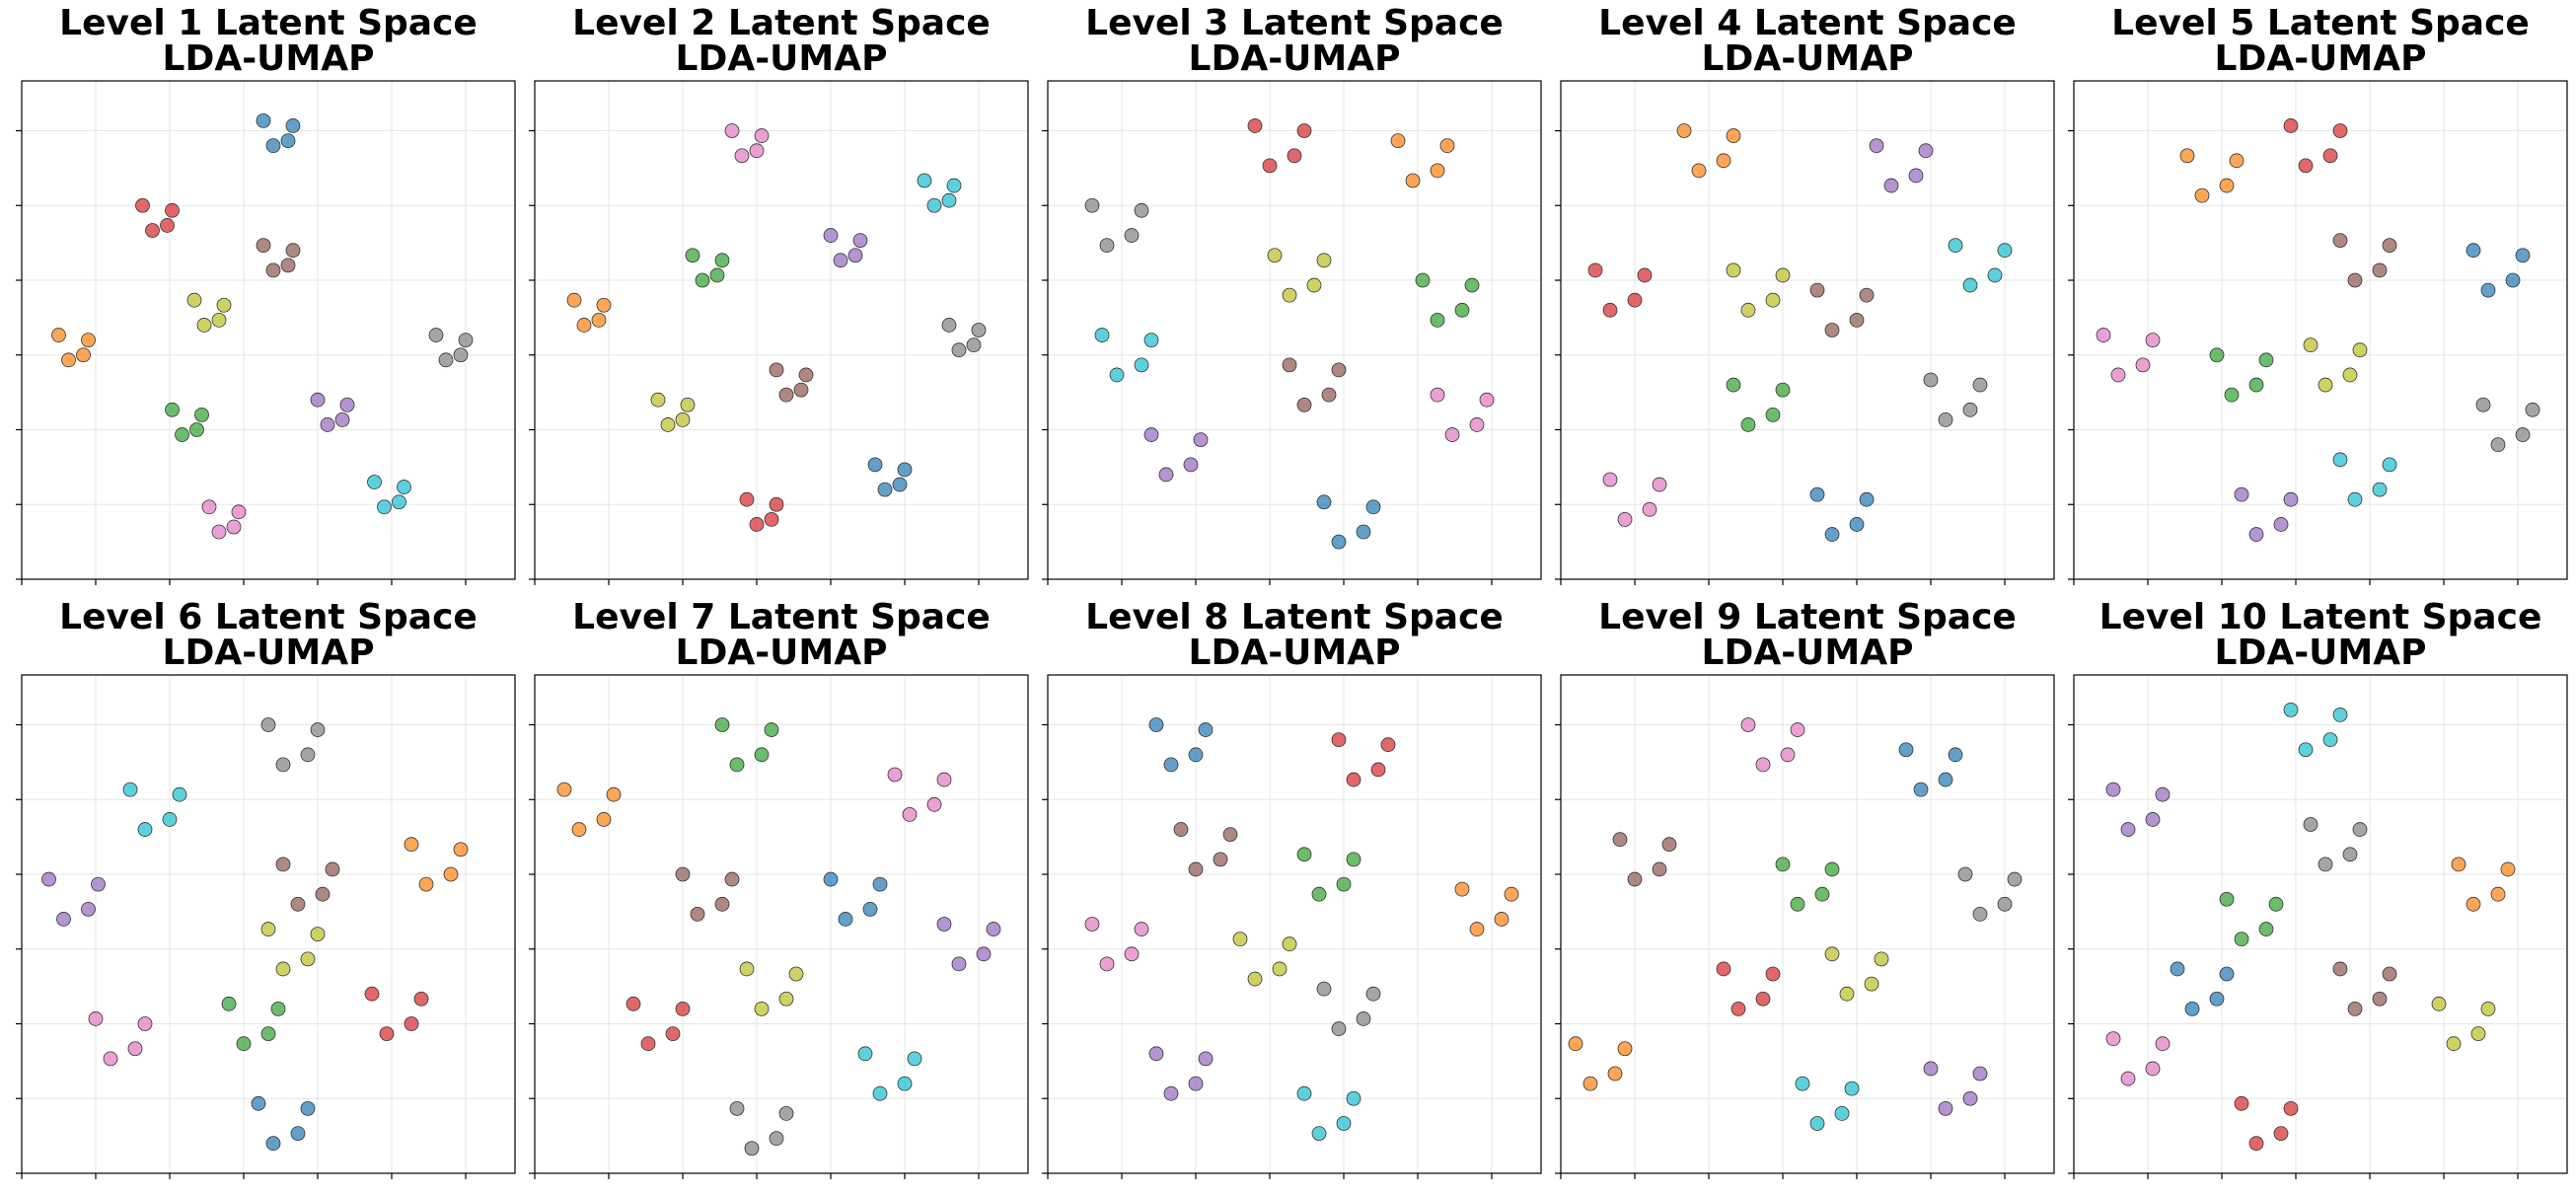 The width and height of the screenshot is (2576, 1195). What do you see at coordinates (2320, 617) in the screenshot?
I see `panel-title: Level 10 Latent Space` at bounding box center [2320, 617].